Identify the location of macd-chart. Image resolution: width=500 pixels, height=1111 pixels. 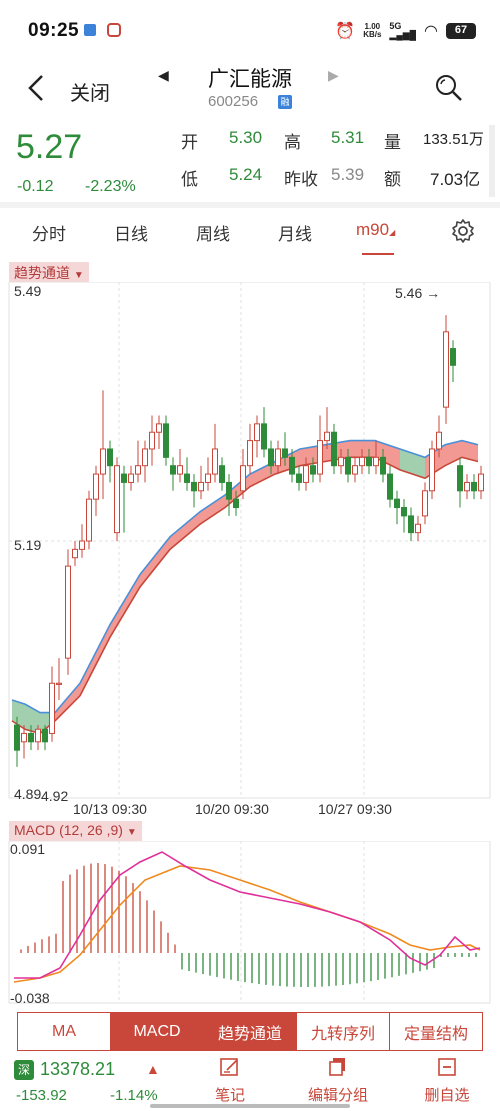
(250, 923).